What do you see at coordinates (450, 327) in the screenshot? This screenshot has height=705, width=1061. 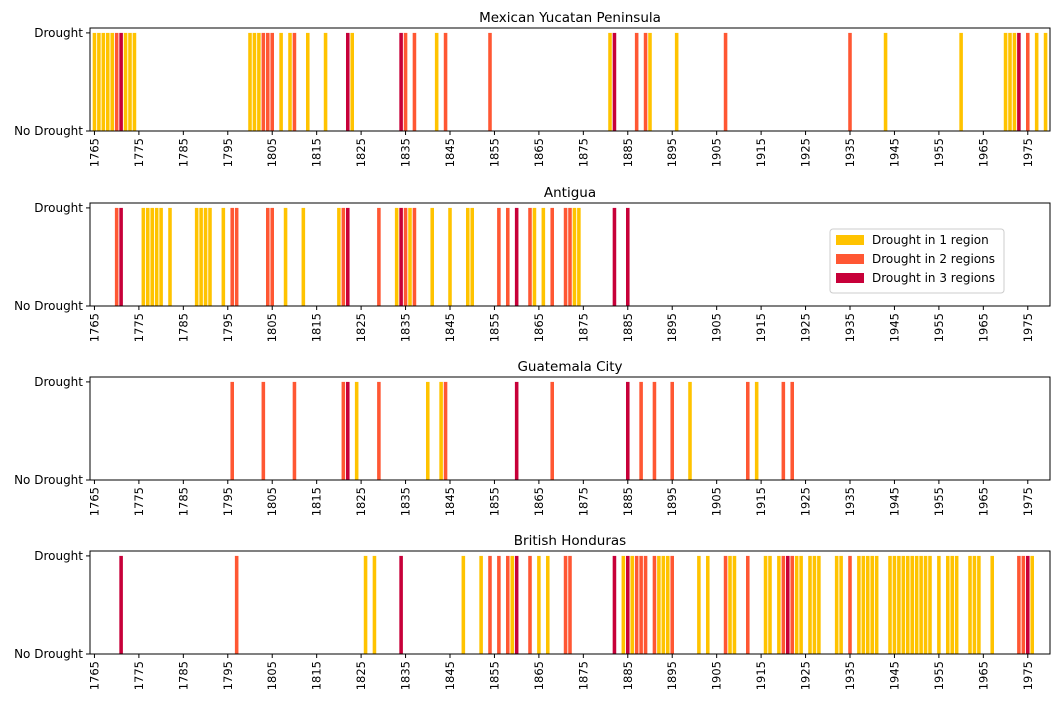 I see `x-tick-label: 1845` at bounding box center [450, 327].